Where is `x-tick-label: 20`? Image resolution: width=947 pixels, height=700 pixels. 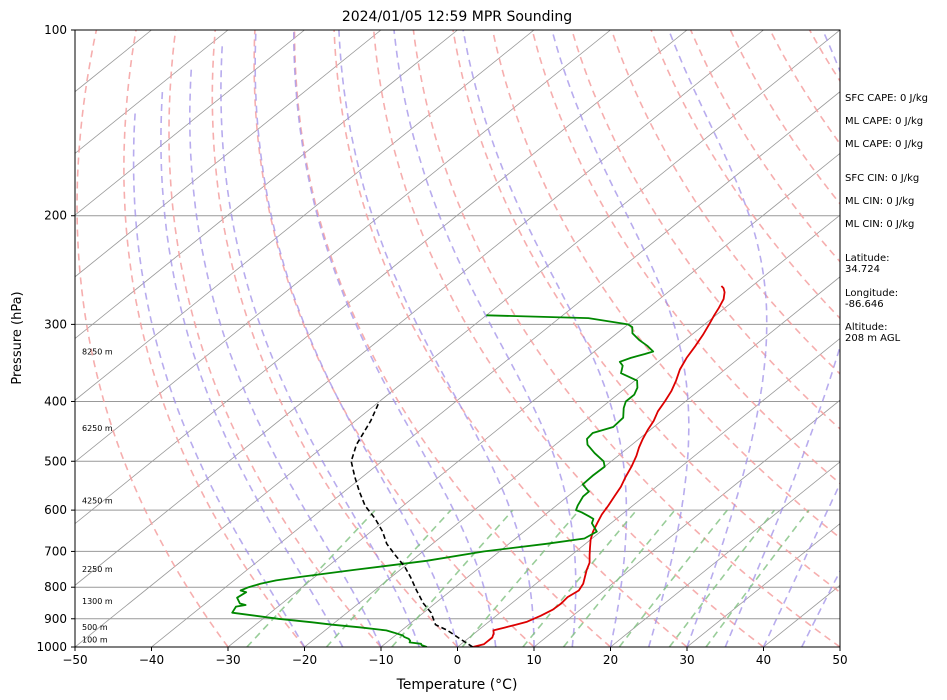 x-tick-label: 20 is located at coordinates (610, 660).